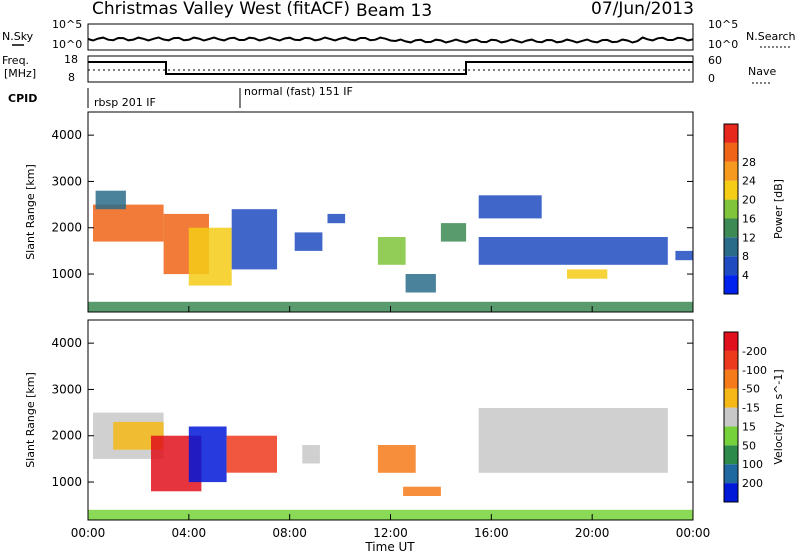 This screenshot has height=554, width=800. Describe the element at coordinates (749, 237) in the screenshot. I see `power-colorbar-tick: 12` at that location.